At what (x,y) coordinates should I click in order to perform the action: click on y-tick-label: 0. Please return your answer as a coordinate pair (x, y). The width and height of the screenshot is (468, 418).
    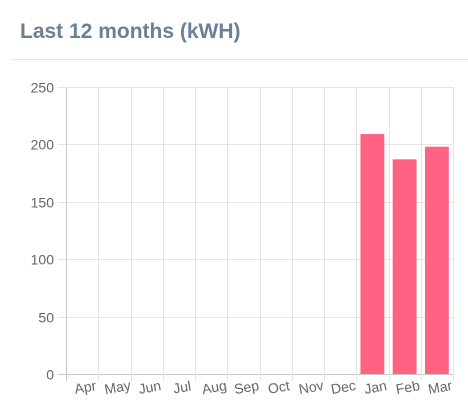
    Looking at the image, I should click on (50, 375).